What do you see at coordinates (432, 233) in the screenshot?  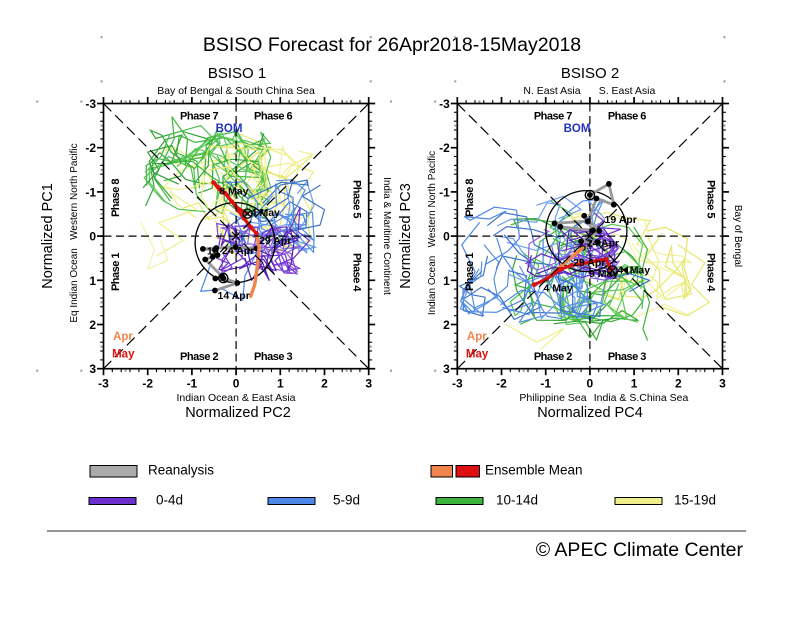 I see `svg-text:Indian Ocean Western North P: Indian Ocean Western North Pacific` at bounding box center [432, 233].